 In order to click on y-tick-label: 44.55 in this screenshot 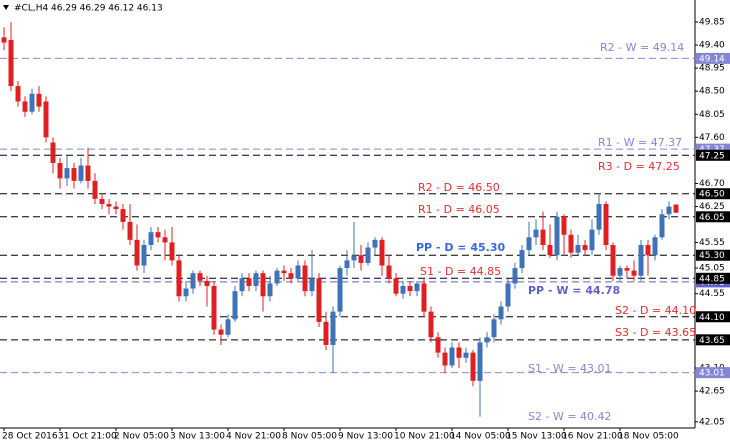, I will do `click(712, 294)`.